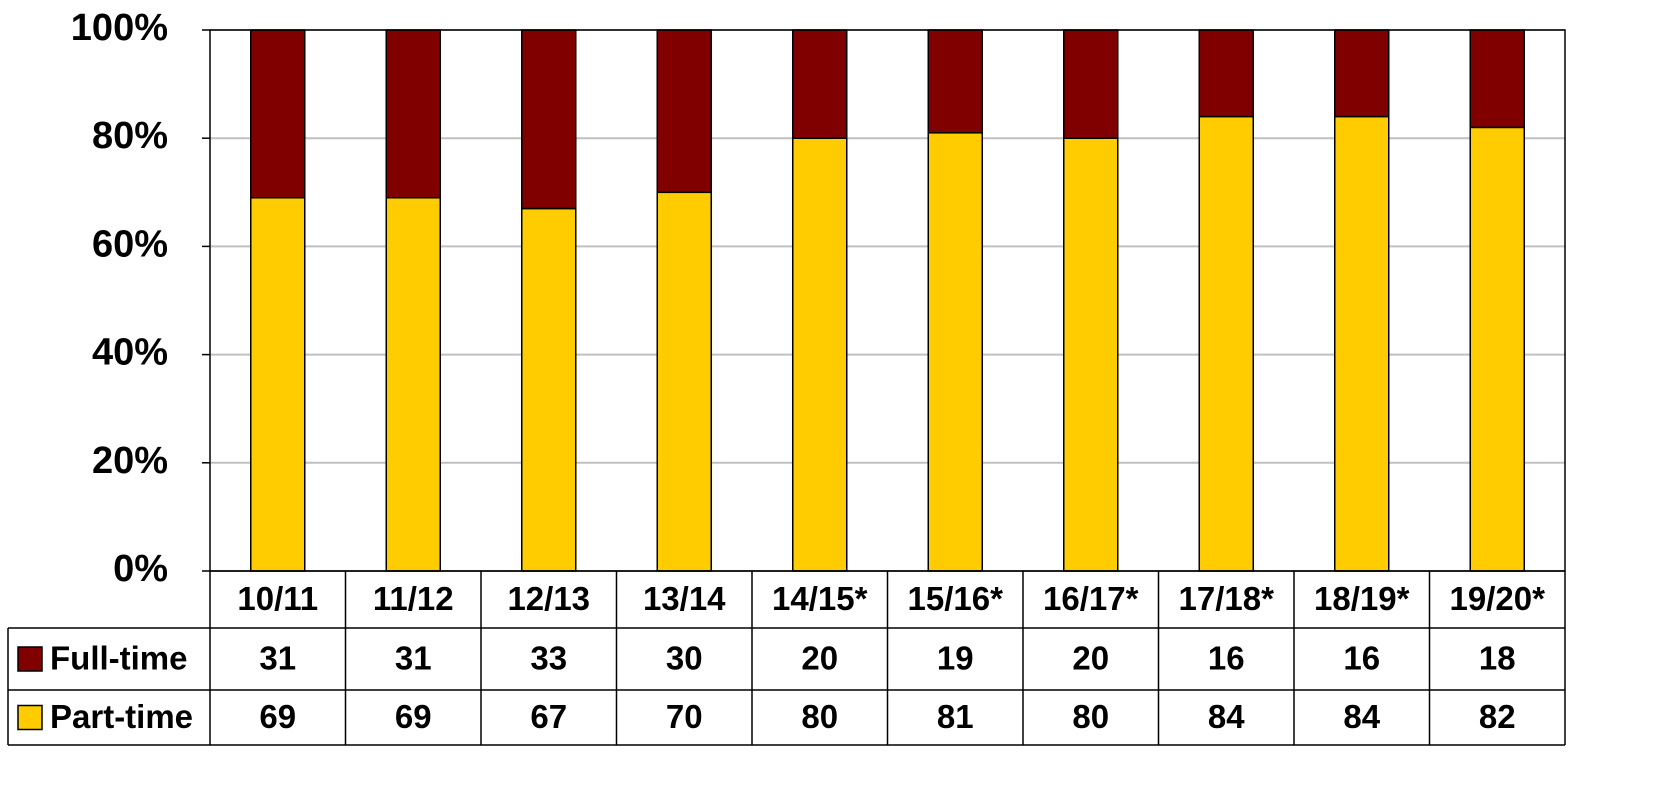 This screenshot has width=1671, height=801. Describe the element at coordinates (548, 658) in the screenshot. I see `table-value: 33` at that location.